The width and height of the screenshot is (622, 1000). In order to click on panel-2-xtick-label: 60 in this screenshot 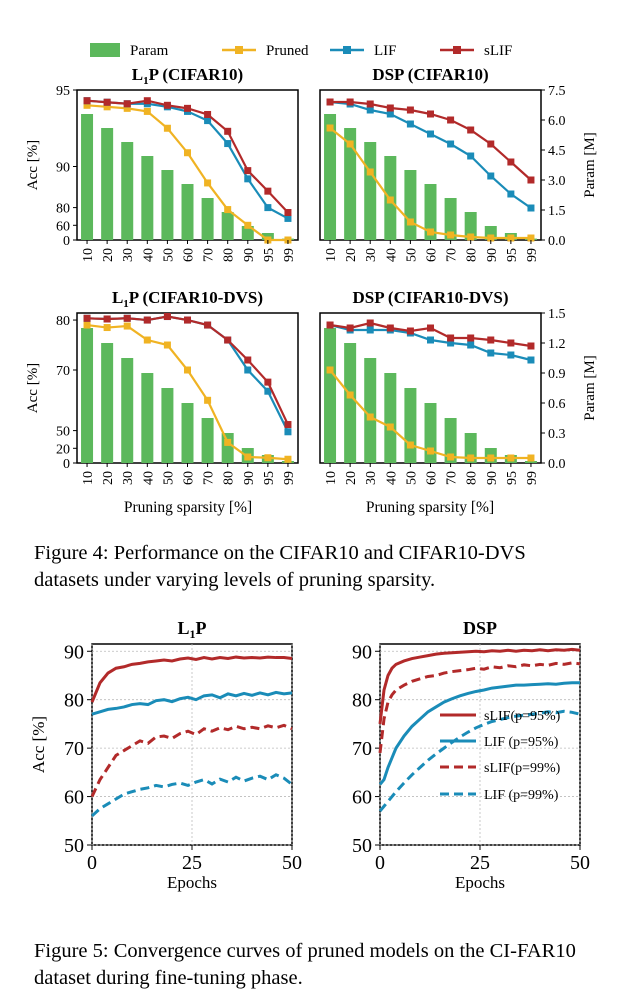, I will do `click(432, 255)`.